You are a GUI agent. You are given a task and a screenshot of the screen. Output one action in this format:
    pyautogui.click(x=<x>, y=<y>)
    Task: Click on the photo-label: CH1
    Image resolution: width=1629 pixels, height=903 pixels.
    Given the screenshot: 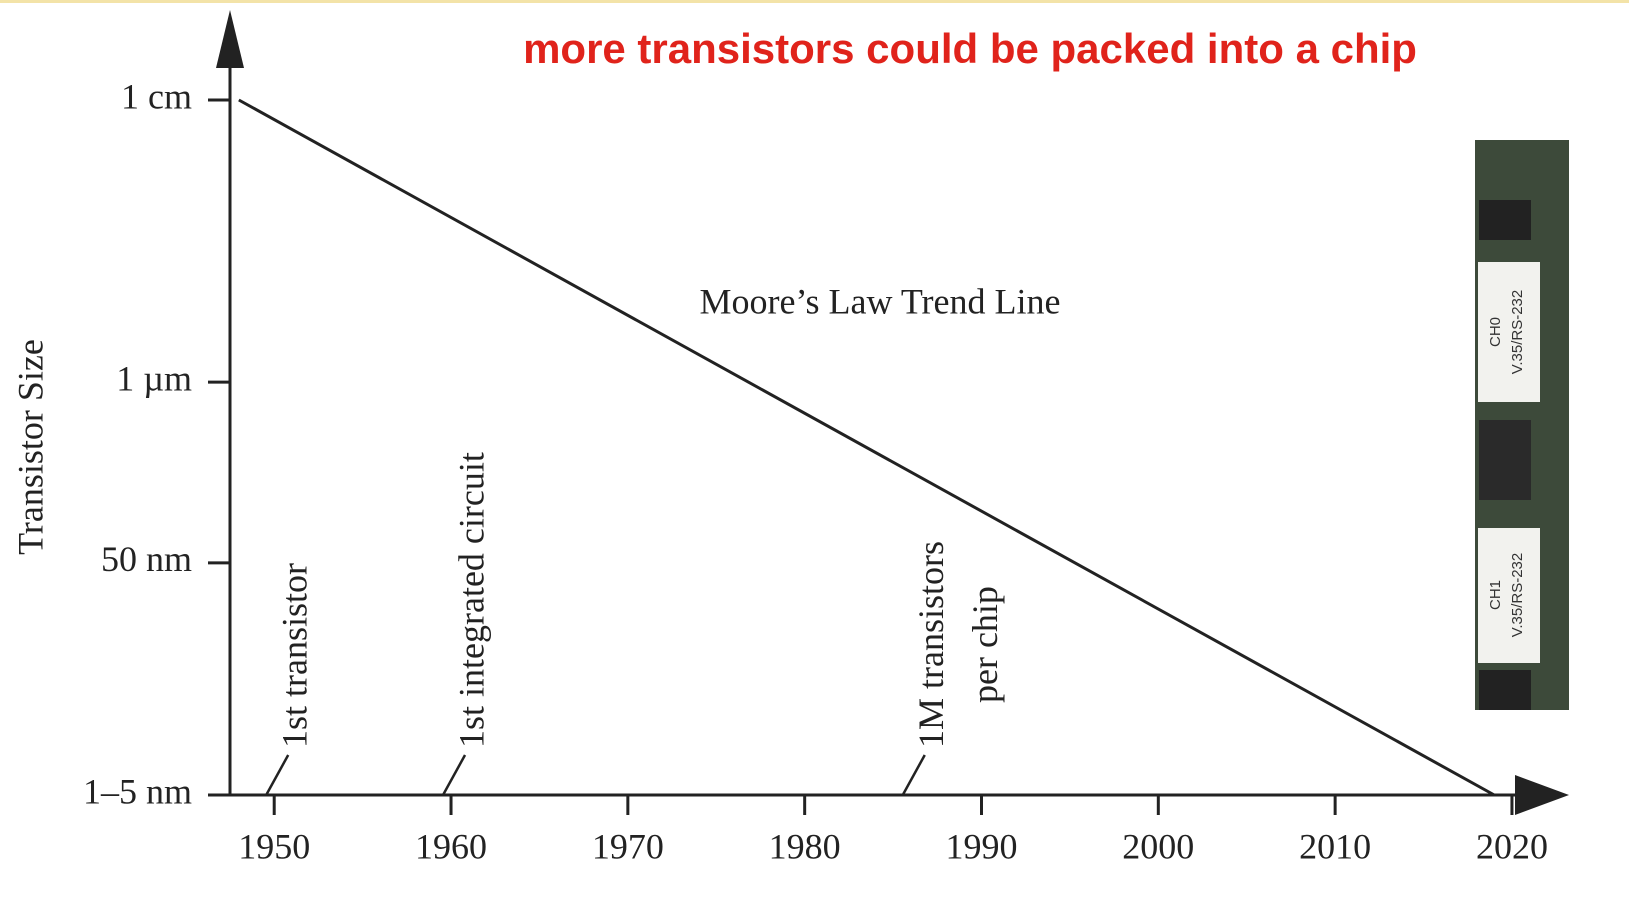 What is the action you would take?
    pyautogui.click(x=1495, y=595)
    